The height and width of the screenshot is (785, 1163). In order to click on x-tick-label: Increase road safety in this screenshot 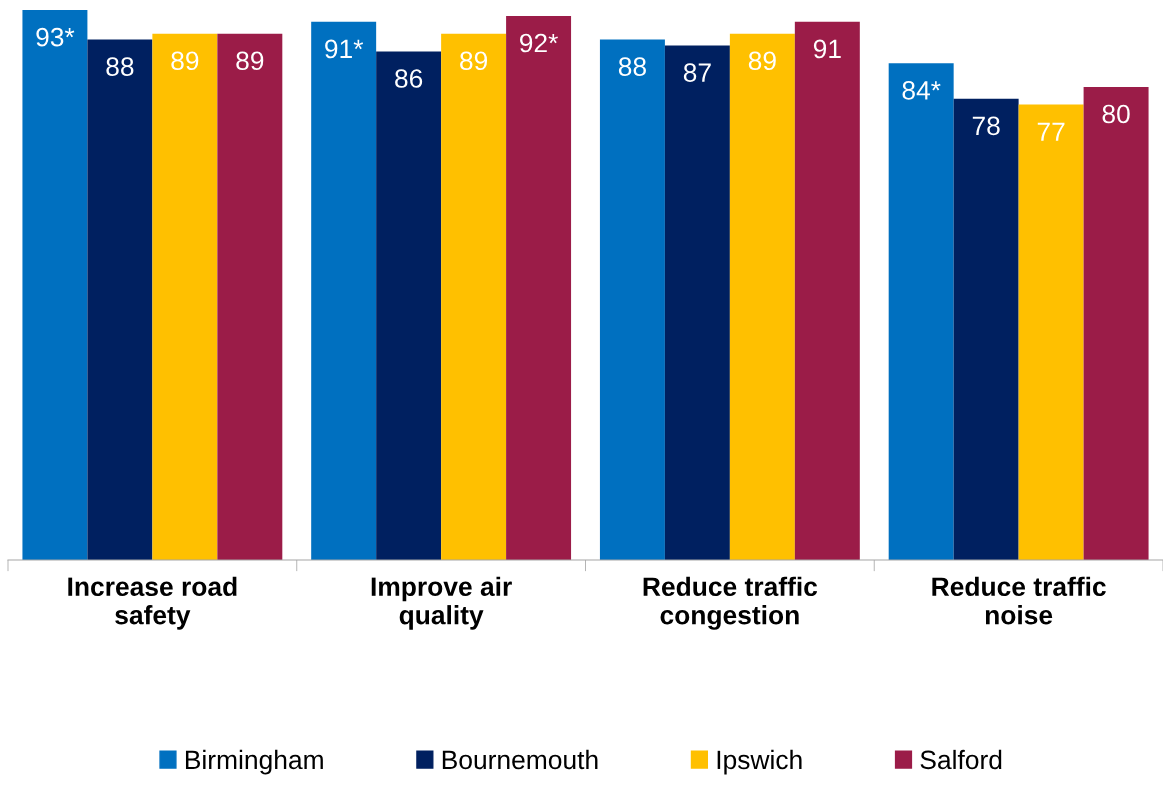, I will do `click(152, 603)`.